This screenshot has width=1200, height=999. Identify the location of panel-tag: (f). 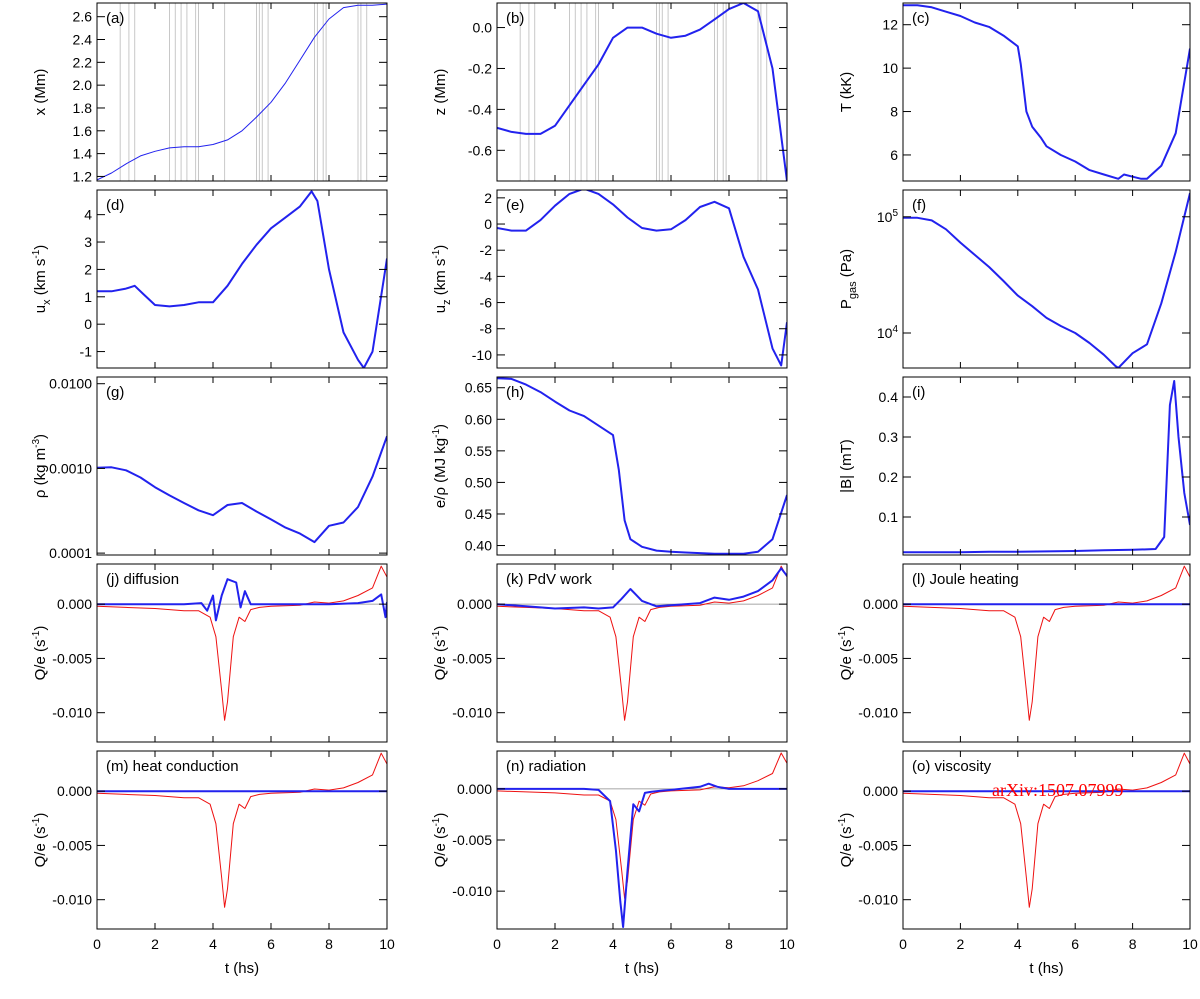
(919, 205).